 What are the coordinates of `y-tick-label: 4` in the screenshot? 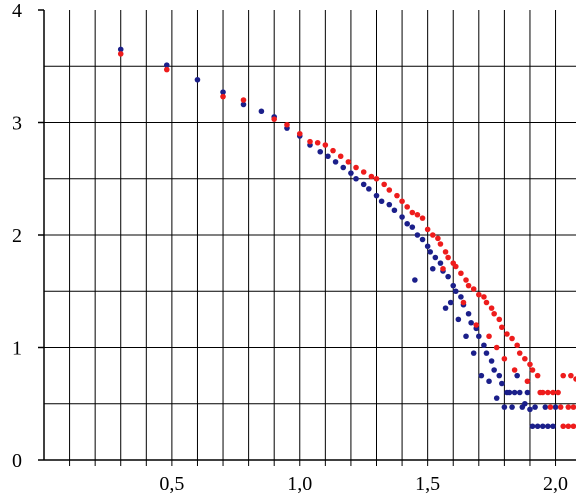 It's located at (17, 11).